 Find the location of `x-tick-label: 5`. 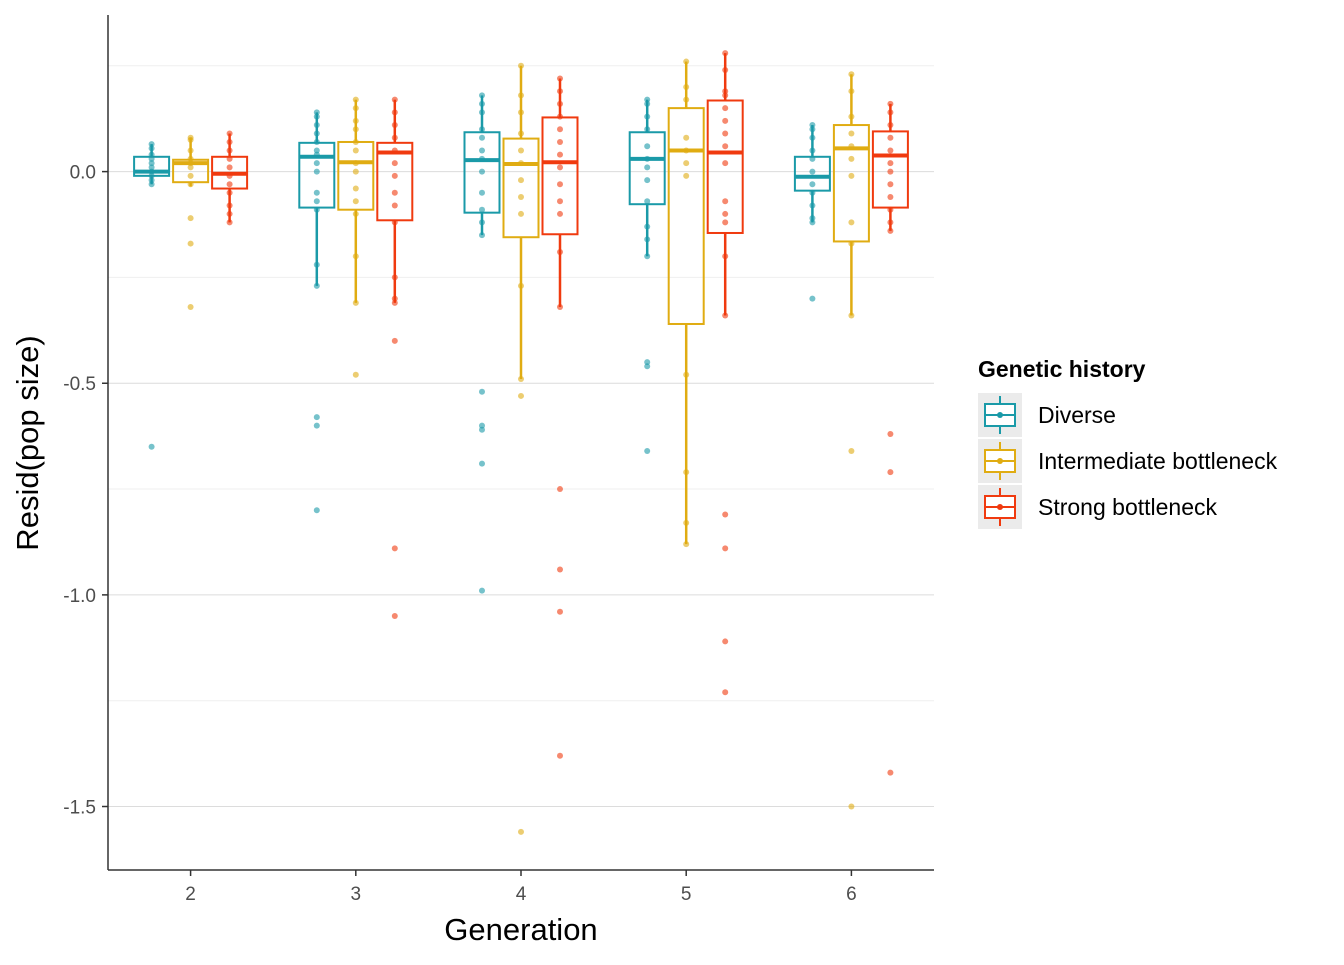

x-tick-label: 5 is located at coordinates (686, 894).